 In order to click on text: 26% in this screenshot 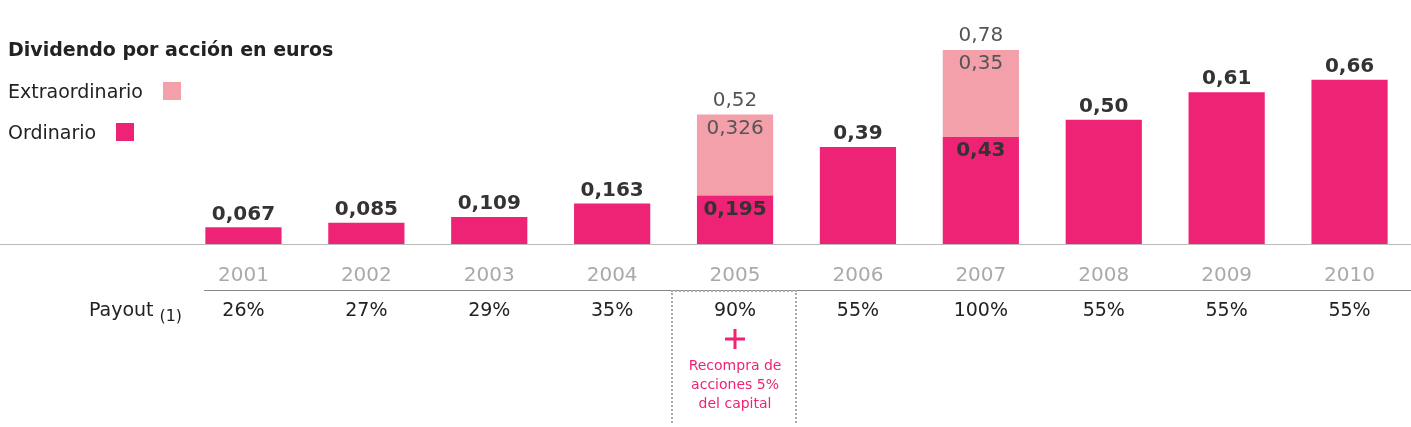, I will do `click(243, 309)`.